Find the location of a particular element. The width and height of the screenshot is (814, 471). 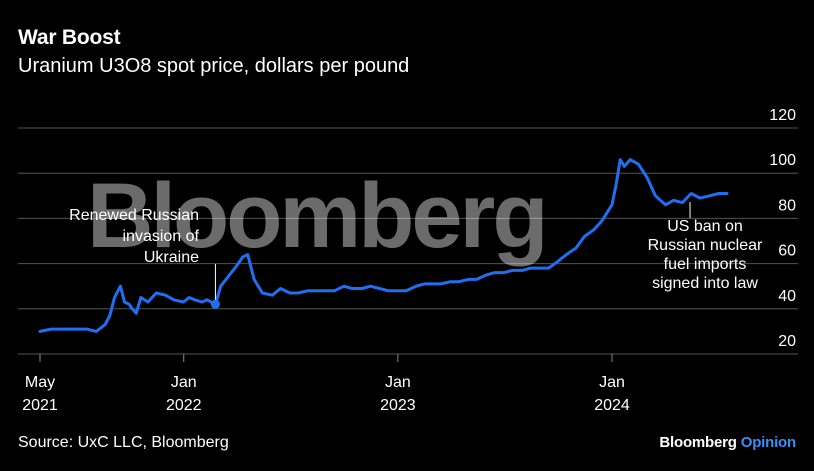

brand-logo: Bloomberg Opinion is located at coordinates (727, 442).